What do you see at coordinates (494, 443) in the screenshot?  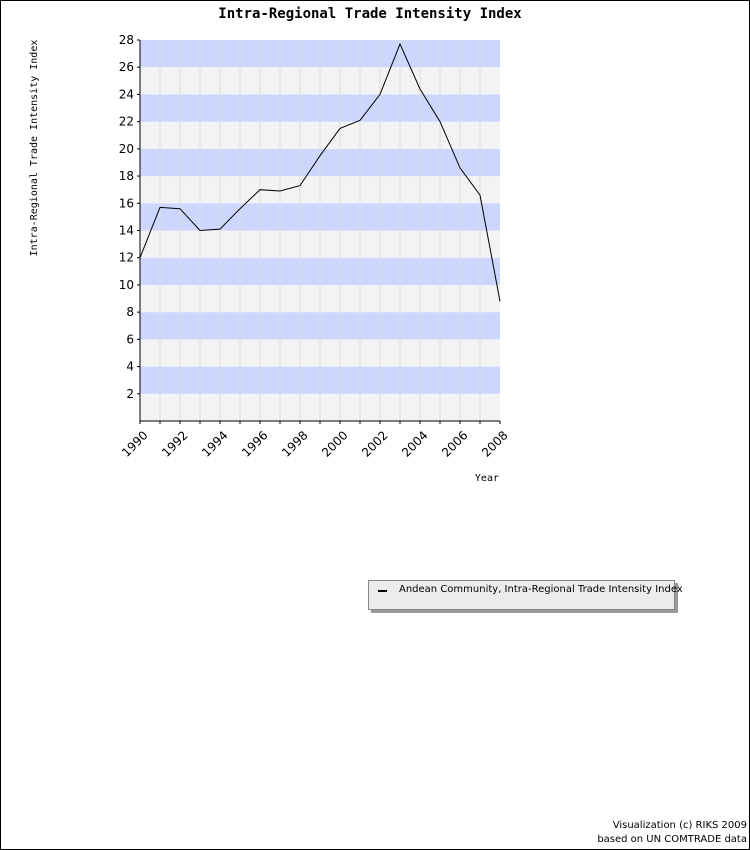 I see `x-tick-label: 2008` at bounding box center [494, 443].